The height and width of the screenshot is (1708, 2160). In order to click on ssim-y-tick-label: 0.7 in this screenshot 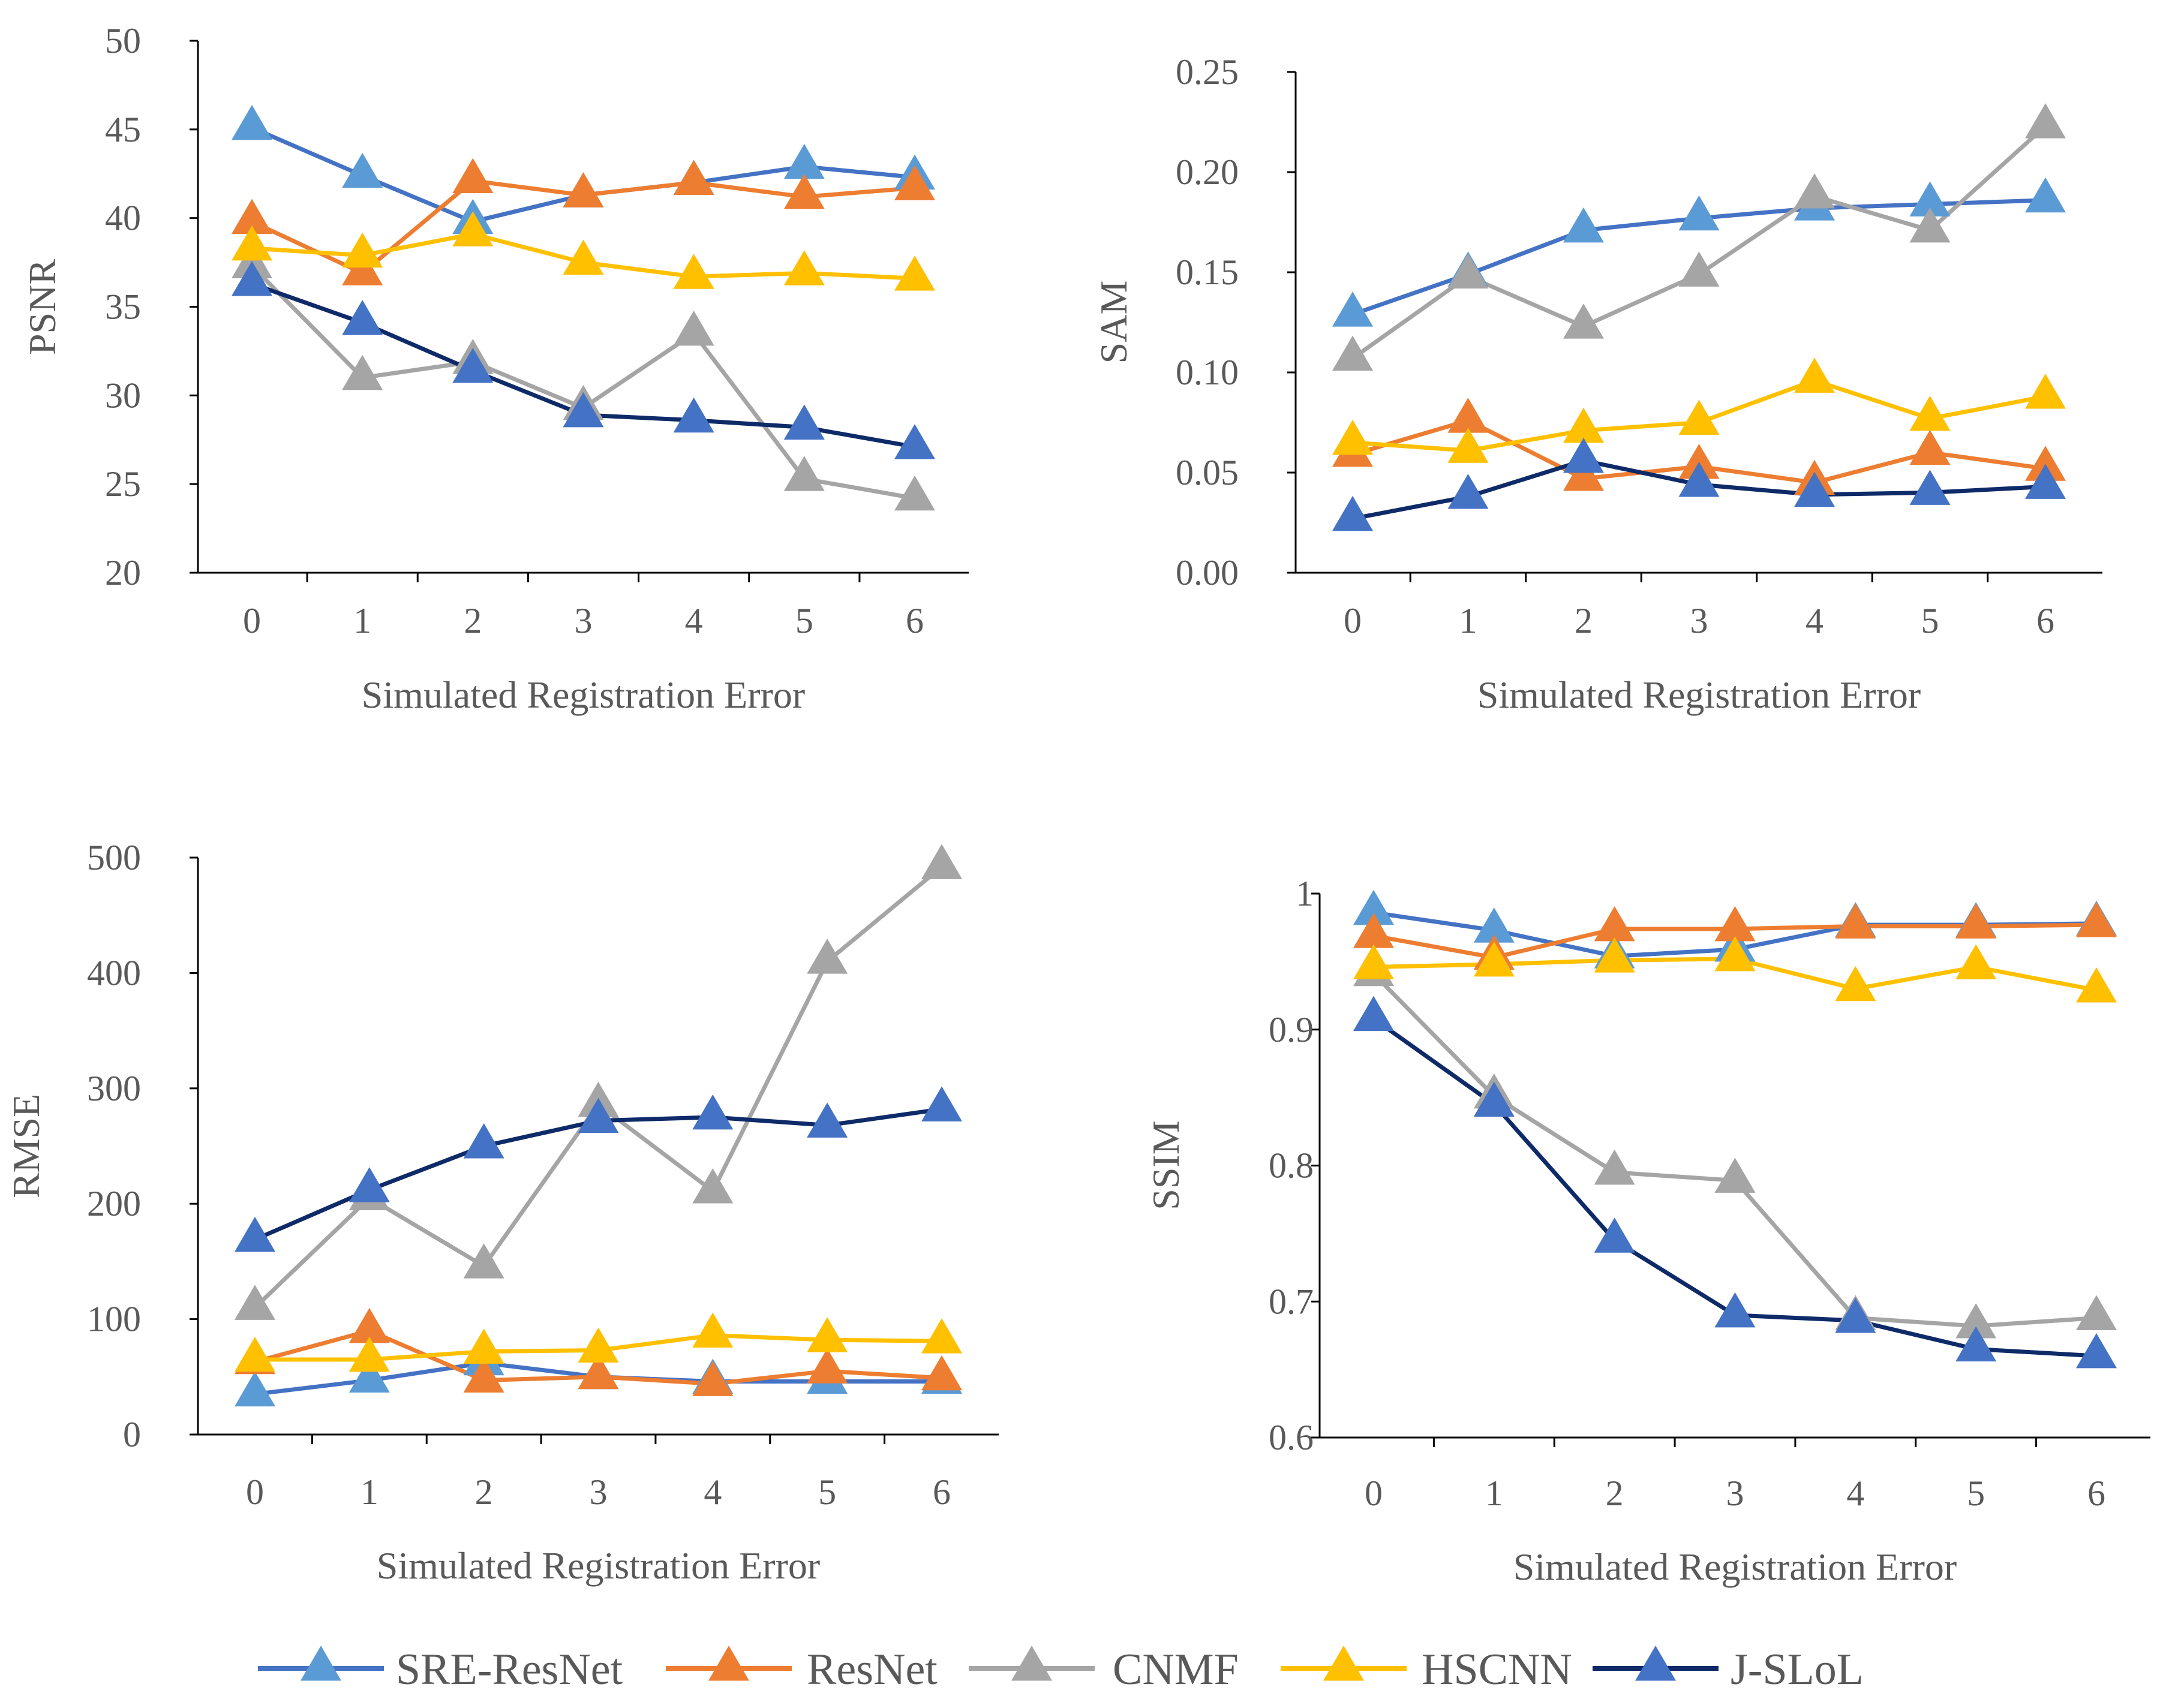, I will do `click(1291, 1302)`.